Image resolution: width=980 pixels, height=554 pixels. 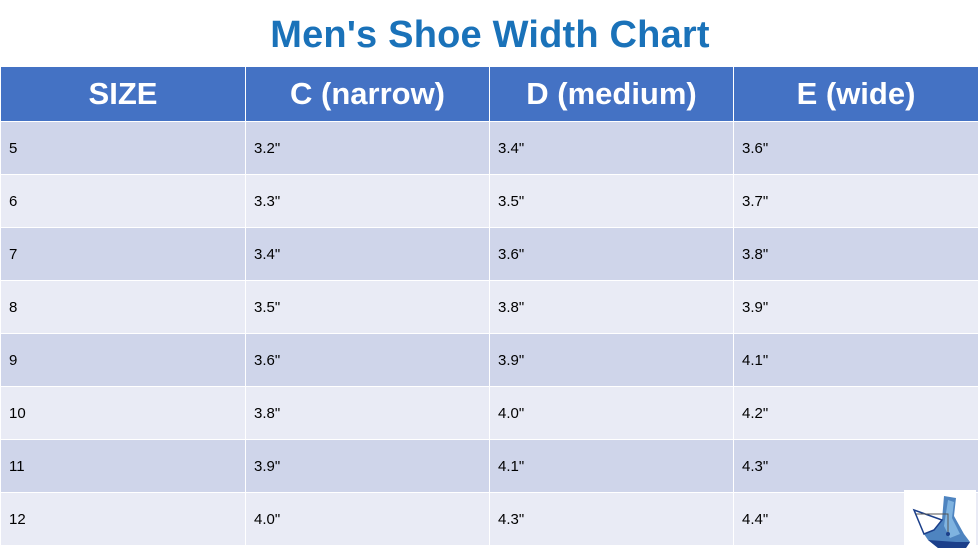 I want to click on header-wide: E (wide), so click(x=856, y=94).